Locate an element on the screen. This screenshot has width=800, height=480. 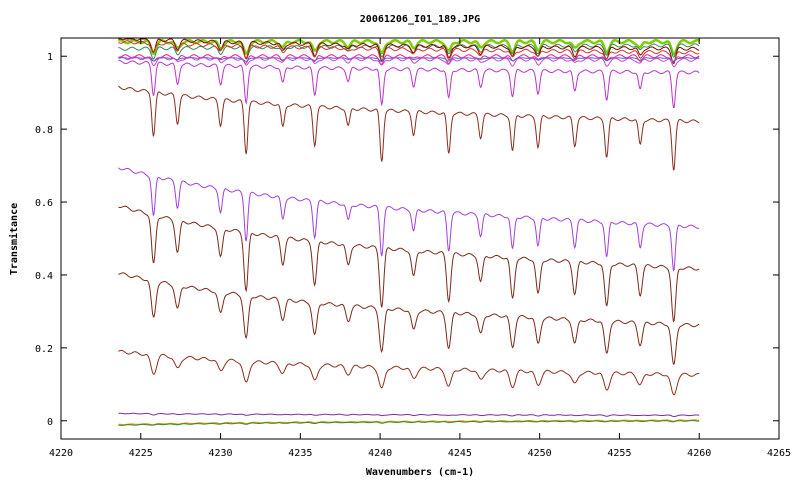
y-tick-label: 0.4 is located at coordinates (44, 276).